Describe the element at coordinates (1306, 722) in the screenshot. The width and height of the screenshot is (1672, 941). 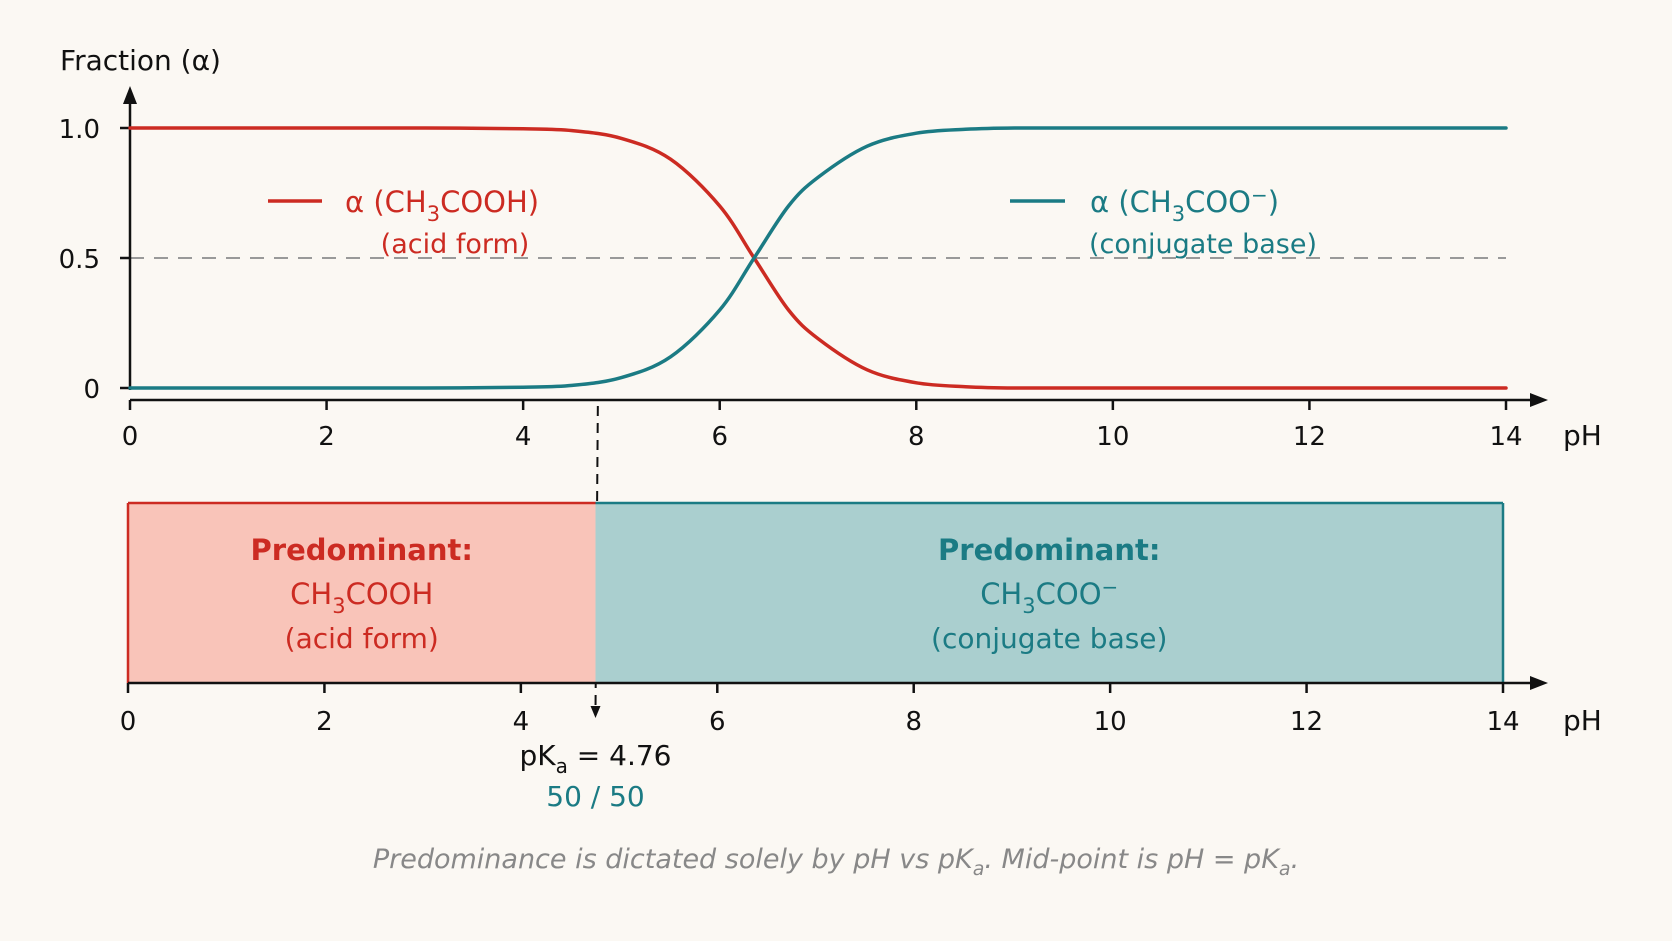
I see `bottom-x-tick-label: 12` at that location.